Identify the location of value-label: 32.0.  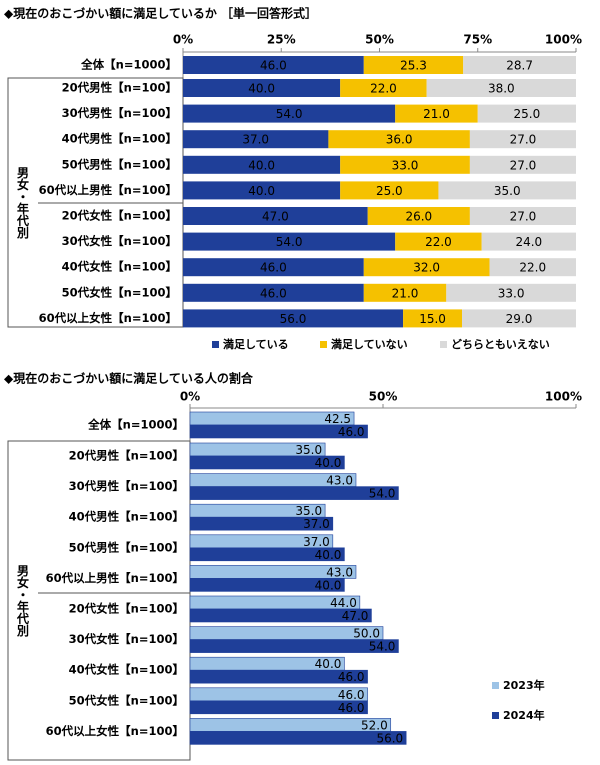
(426, 268).